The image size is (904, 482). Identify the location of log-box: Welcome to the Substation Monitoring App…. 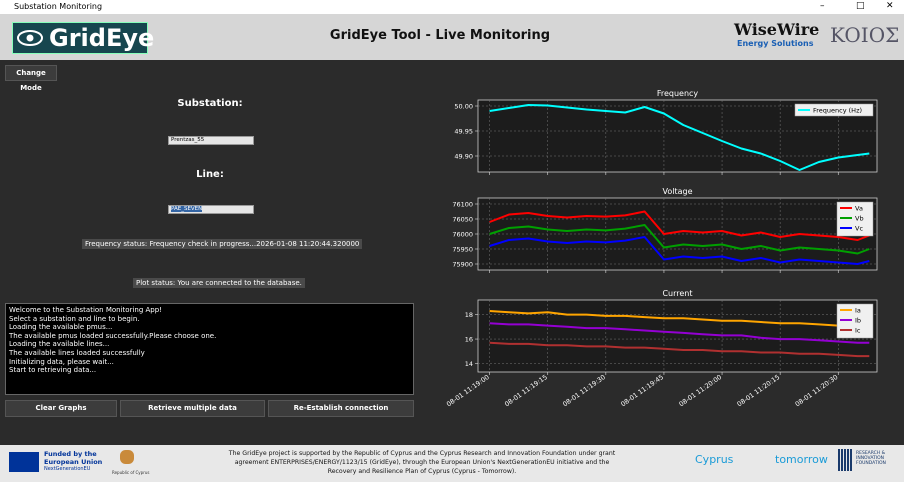
(209, 349).